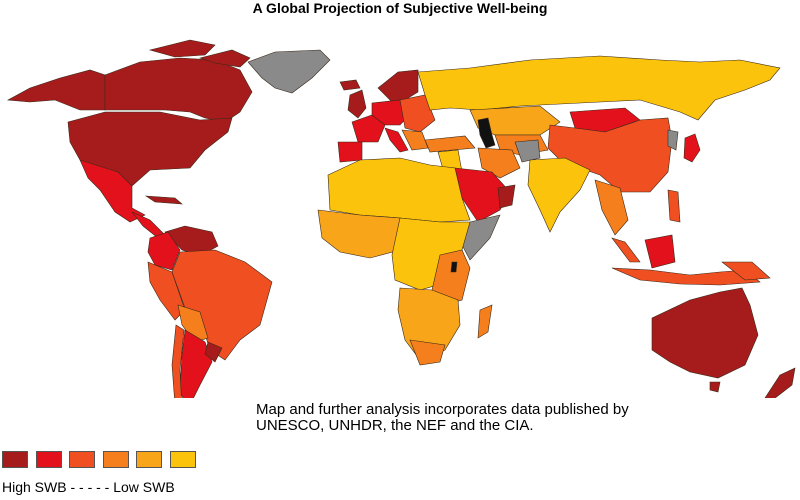 This screenshot has width=800, height=500. Describe the element at coordinates (417, 113) in the screenshot. I see `region-eastern-europe` at that location.